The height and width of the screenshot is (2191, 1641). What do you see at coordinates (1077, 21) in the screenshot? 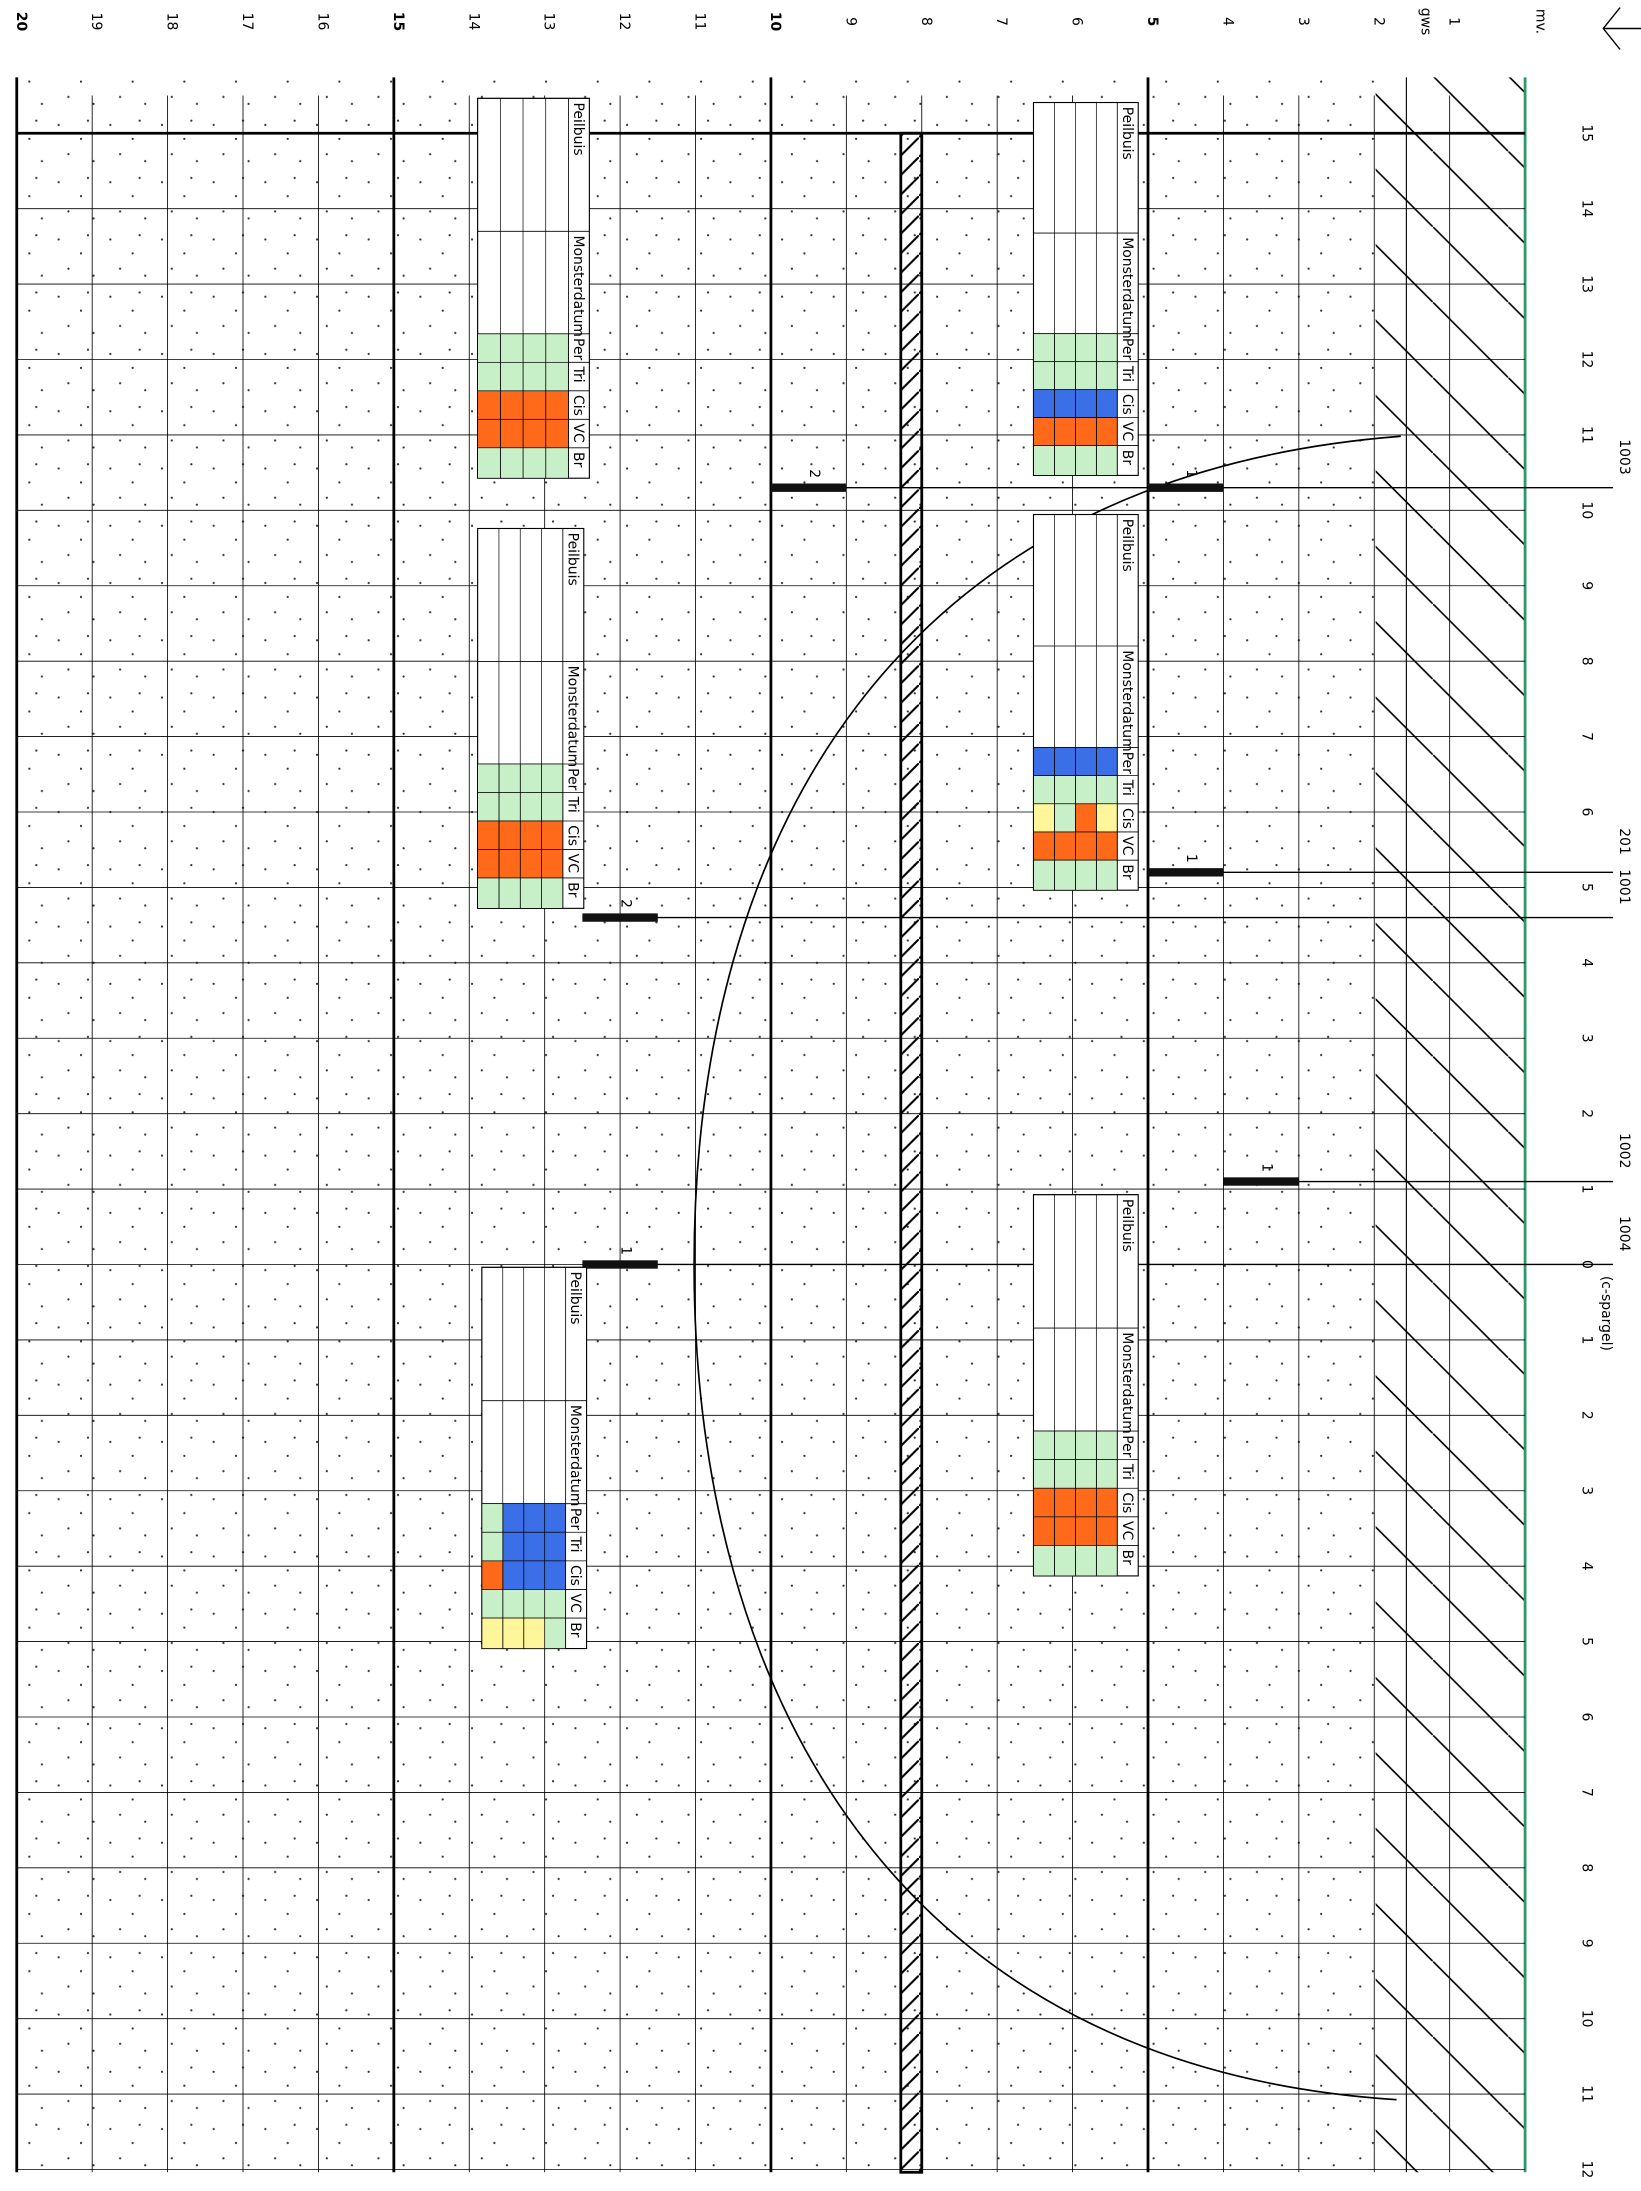
I see `depth-tick-label: 6` at bounding box center [1077, 21].